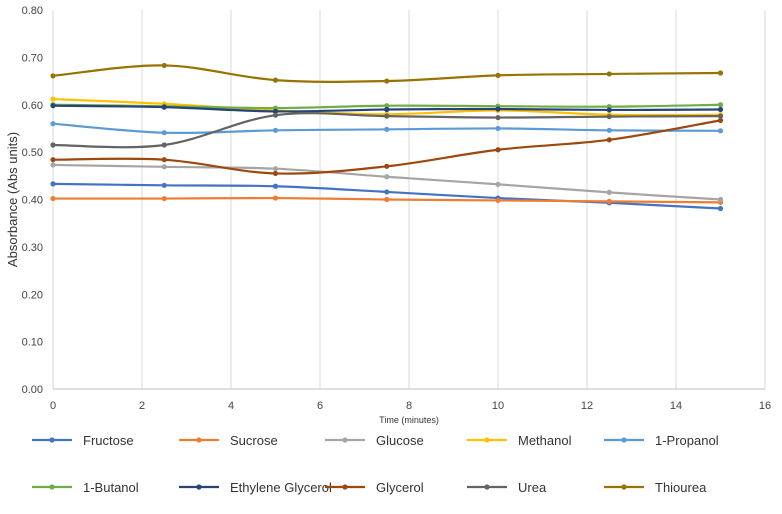 Image resolution: width=782 pixels, height=514 pixels. What do you see at coordinates (32, 153) in the screenshot?
I see `y-tick-label: 0.50` at bounding box center [32, 153].